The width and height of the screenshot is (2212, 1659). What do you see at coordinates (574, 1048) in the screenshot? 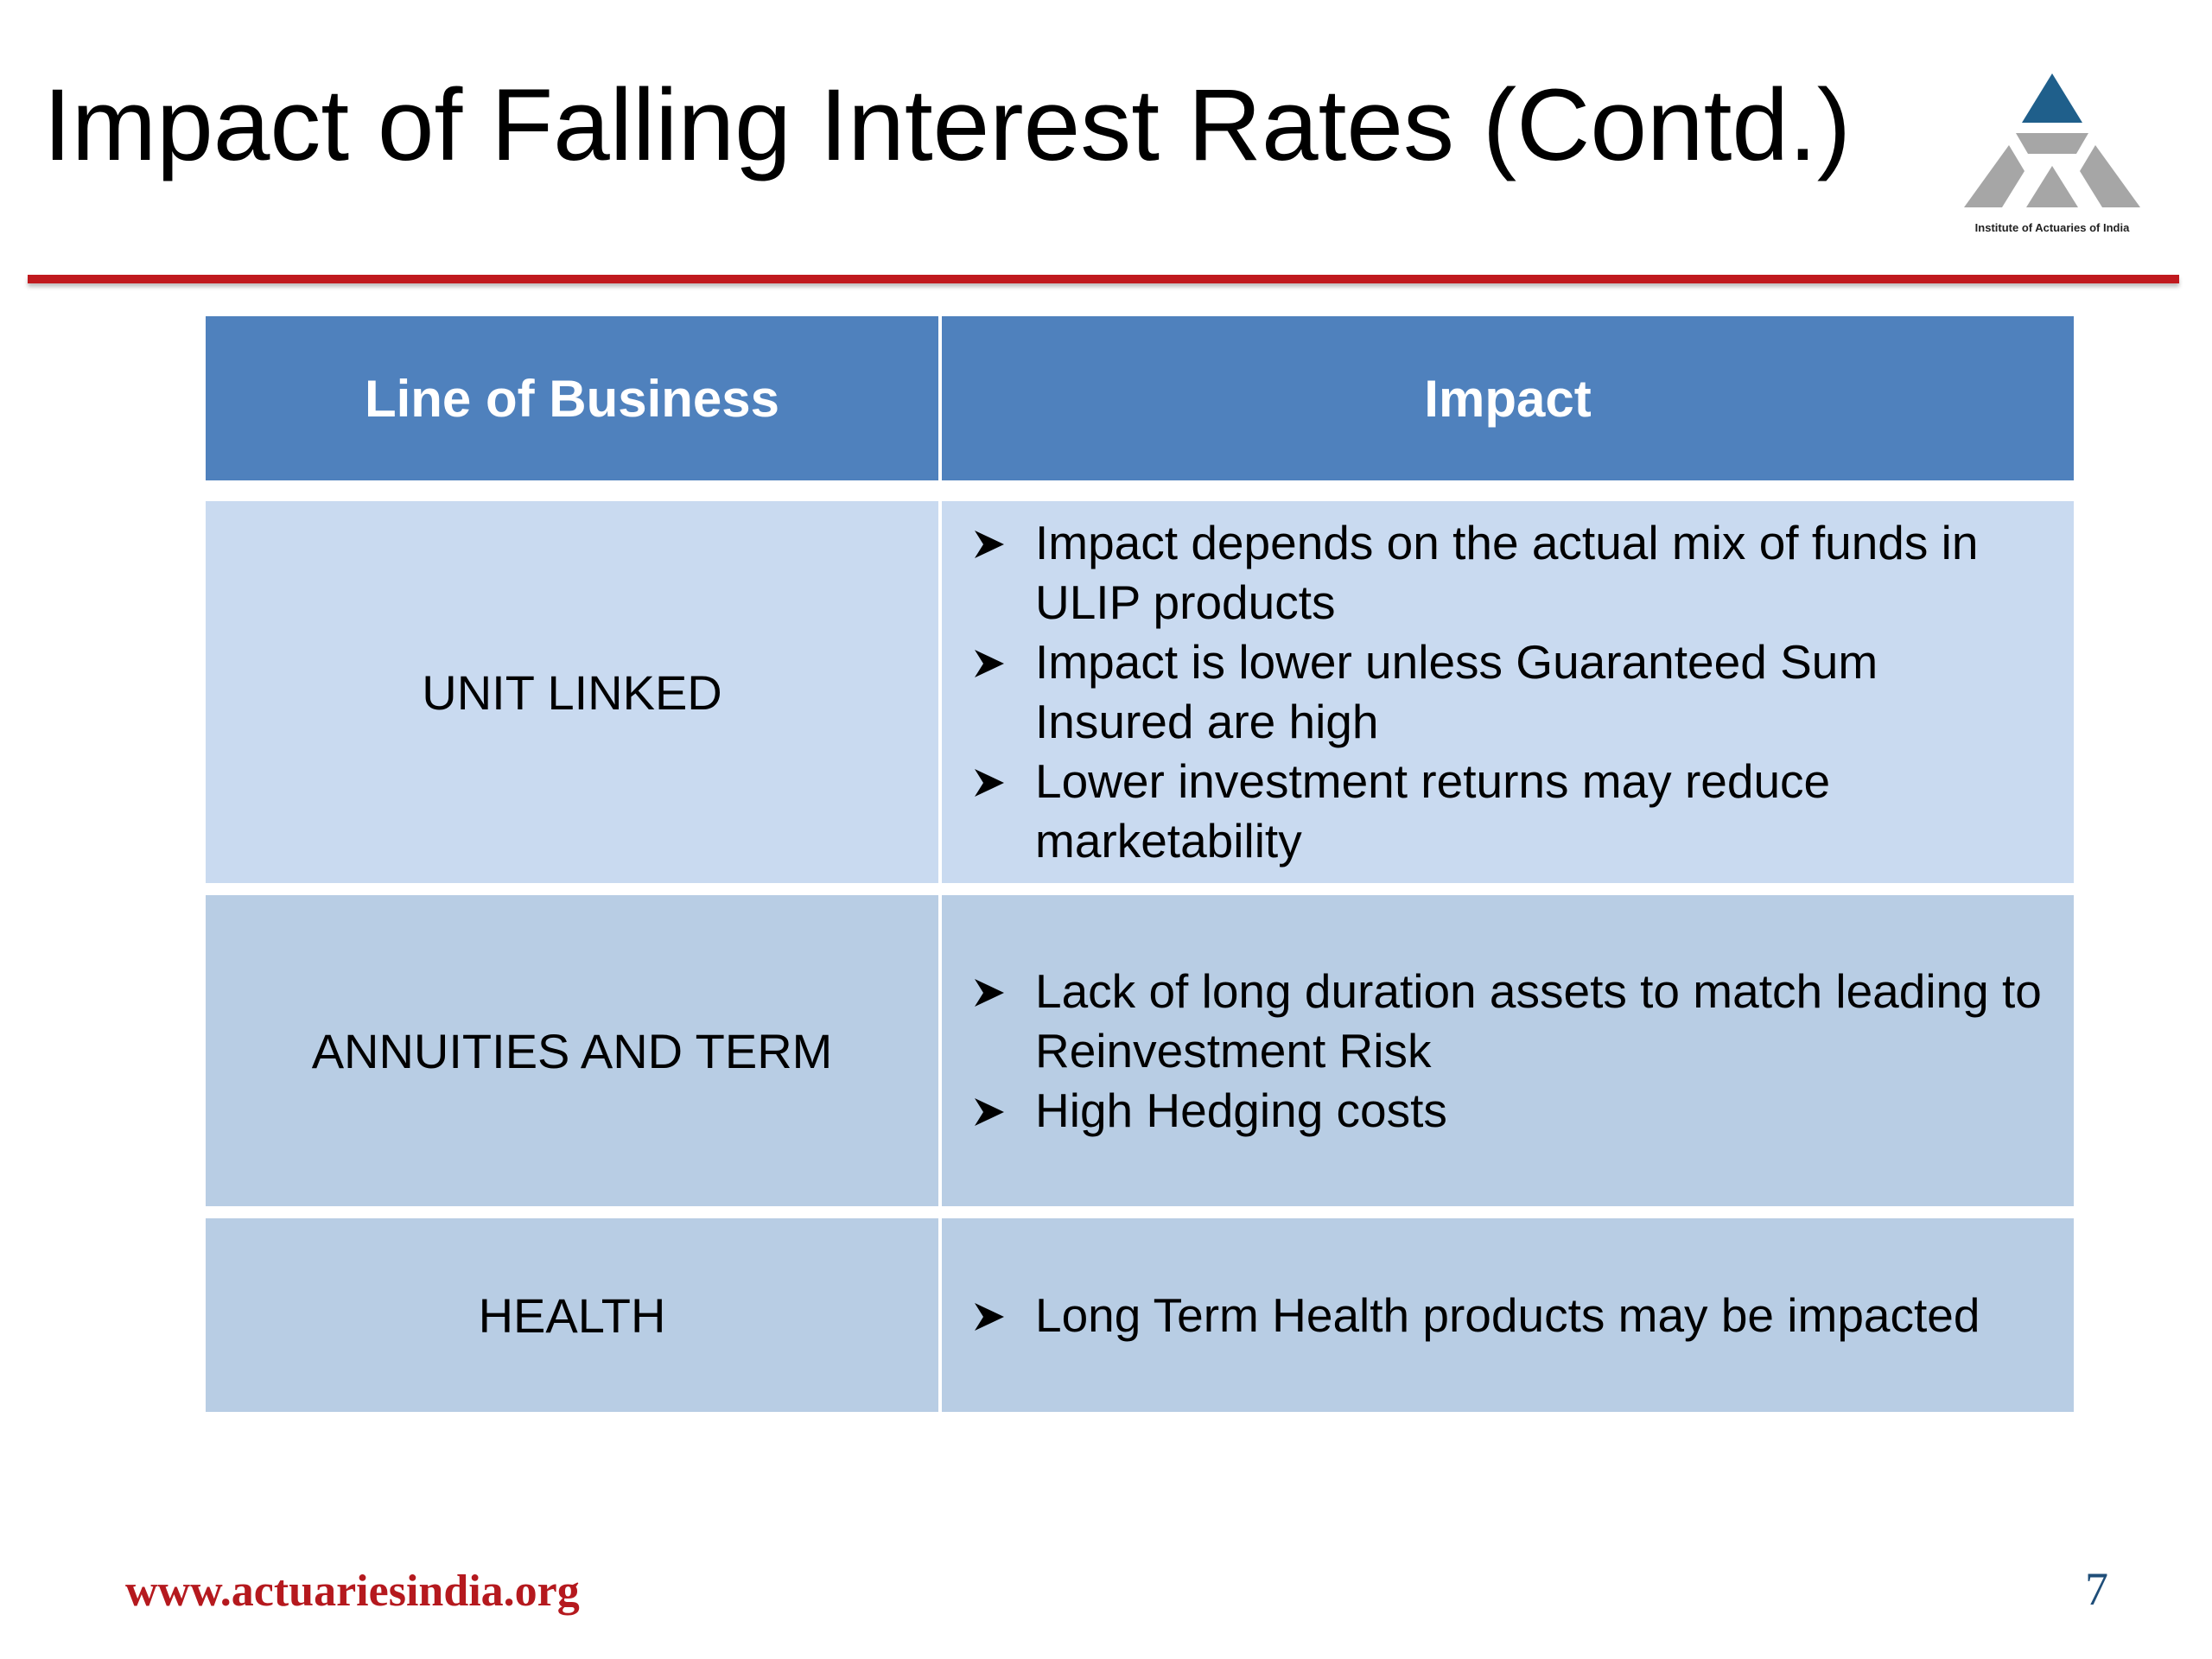
I see `row-annuities-term-lob: ANNUITIES AND TERM` at bounding box center [574, 1048].